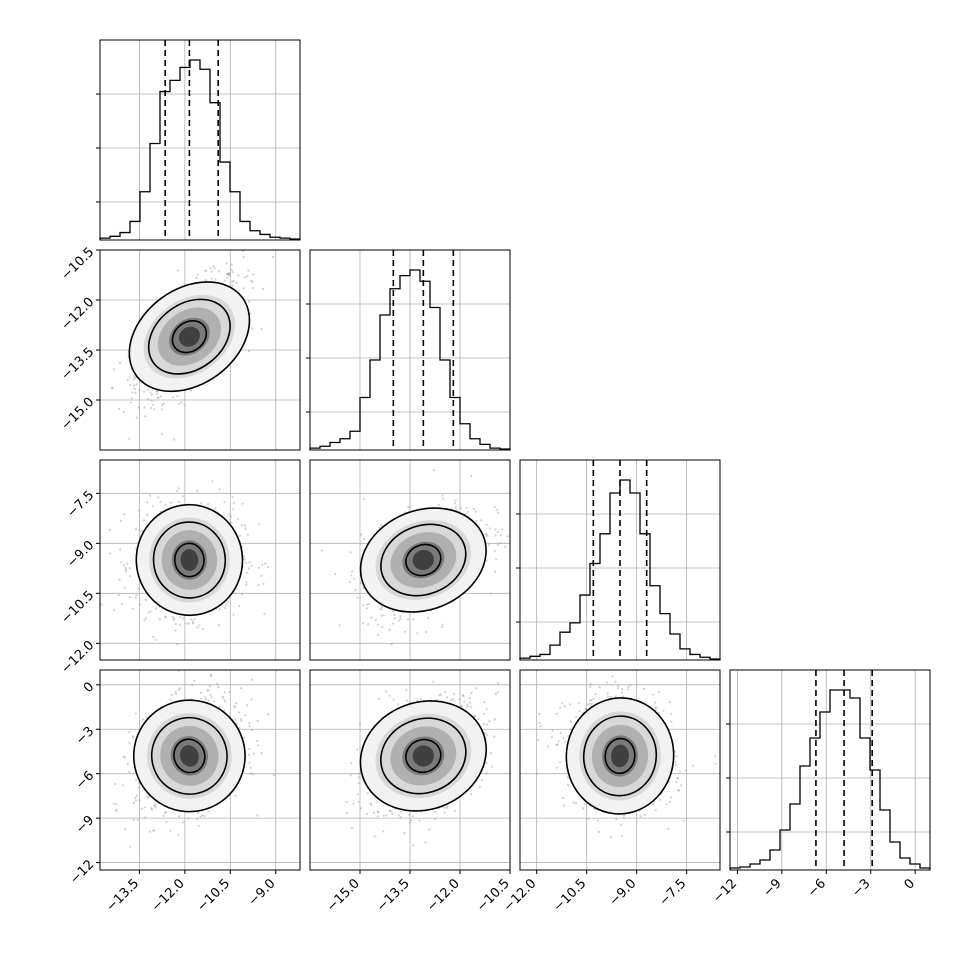  What do you see at coordinates (189, 336) in the screenshot?
I see `density-shade` at bounding box center [189, 336].